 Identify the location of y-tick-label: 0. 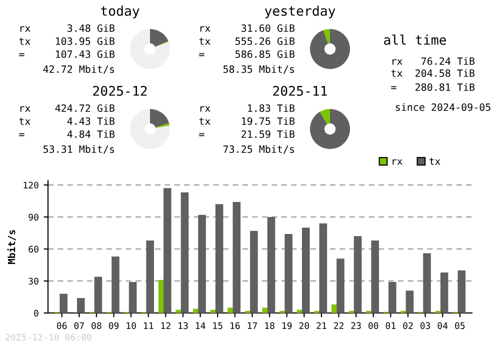
(36, 313).